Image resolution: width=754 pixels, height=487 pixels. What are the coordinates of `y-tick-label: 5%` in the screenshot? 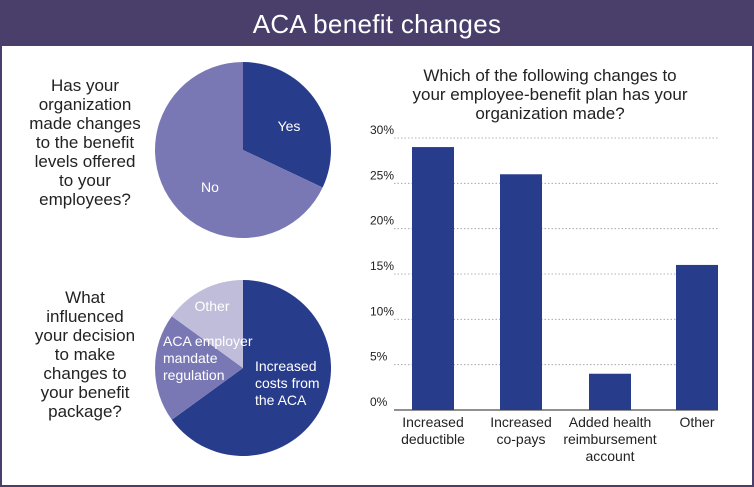 It's located at (379, 357).